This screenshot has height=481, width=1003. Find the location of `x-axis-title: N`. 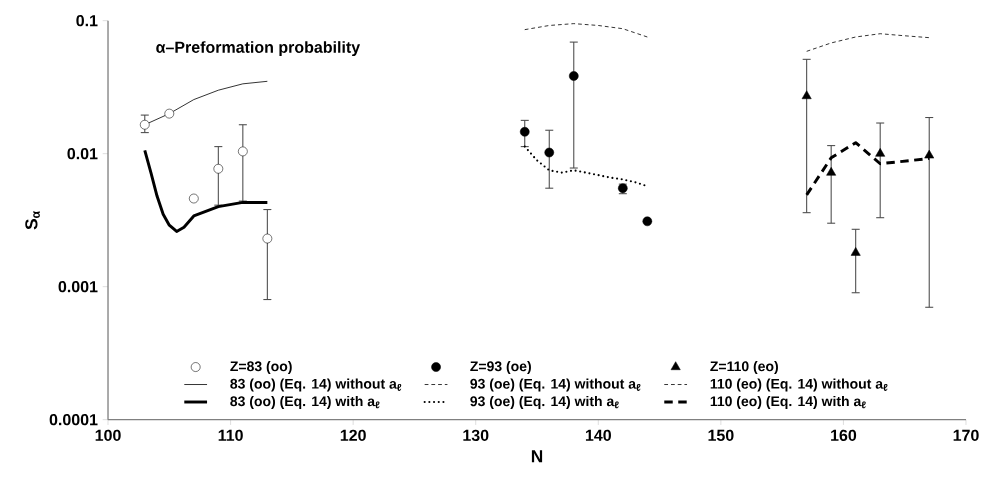

x-axis-title: N is located at coordinates (537, 456).